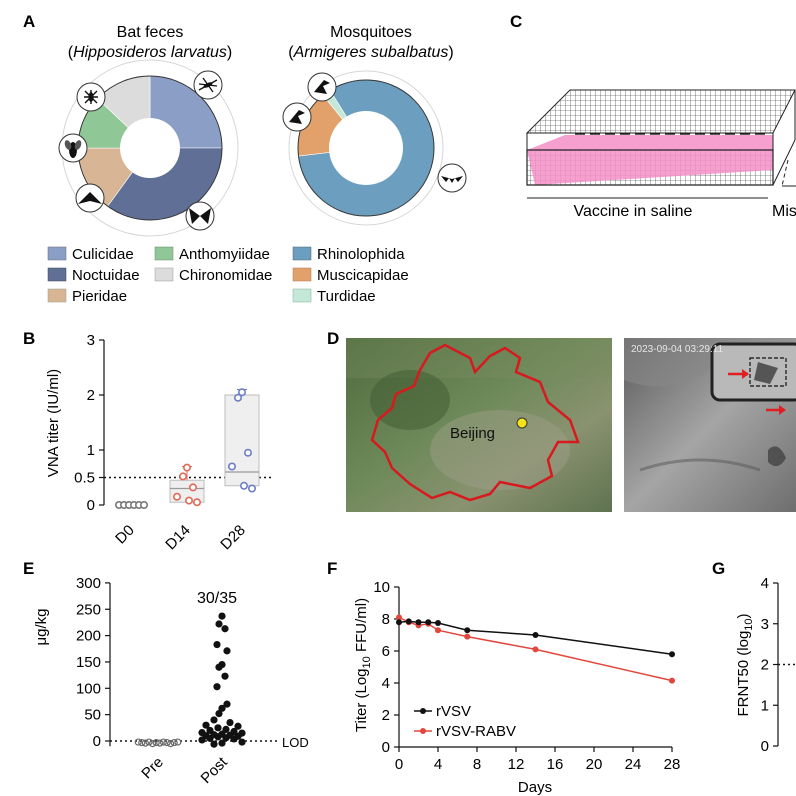  I want to click on camera-highlight-box, so click(768, 372).